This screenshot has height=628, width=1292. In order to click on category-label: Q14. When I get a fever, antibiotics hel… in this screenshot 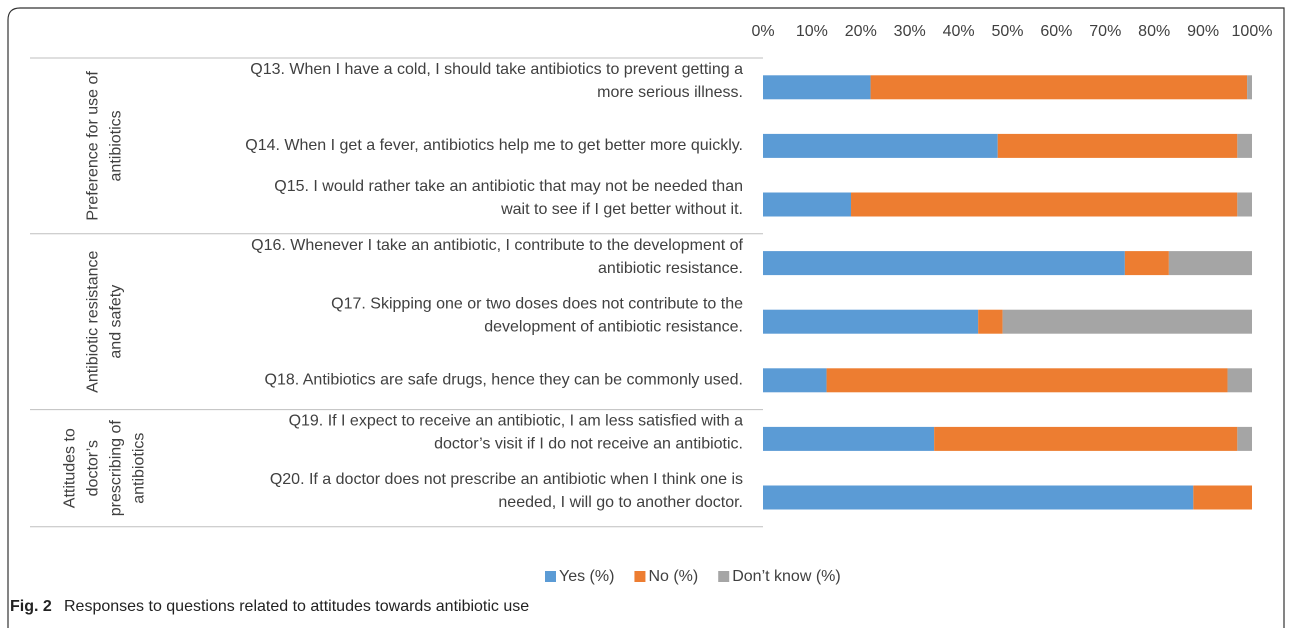, I will do `click(494, 145)`.